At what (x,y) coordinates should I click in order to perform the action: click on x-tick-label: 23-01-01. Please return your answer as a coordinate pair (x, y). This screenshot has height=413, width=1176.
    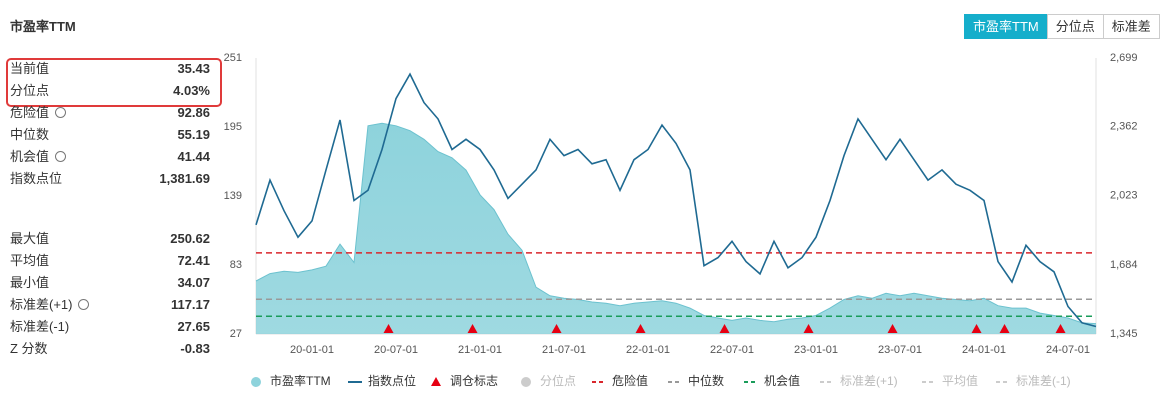
    Looking at the image, I should click on (816, 350).